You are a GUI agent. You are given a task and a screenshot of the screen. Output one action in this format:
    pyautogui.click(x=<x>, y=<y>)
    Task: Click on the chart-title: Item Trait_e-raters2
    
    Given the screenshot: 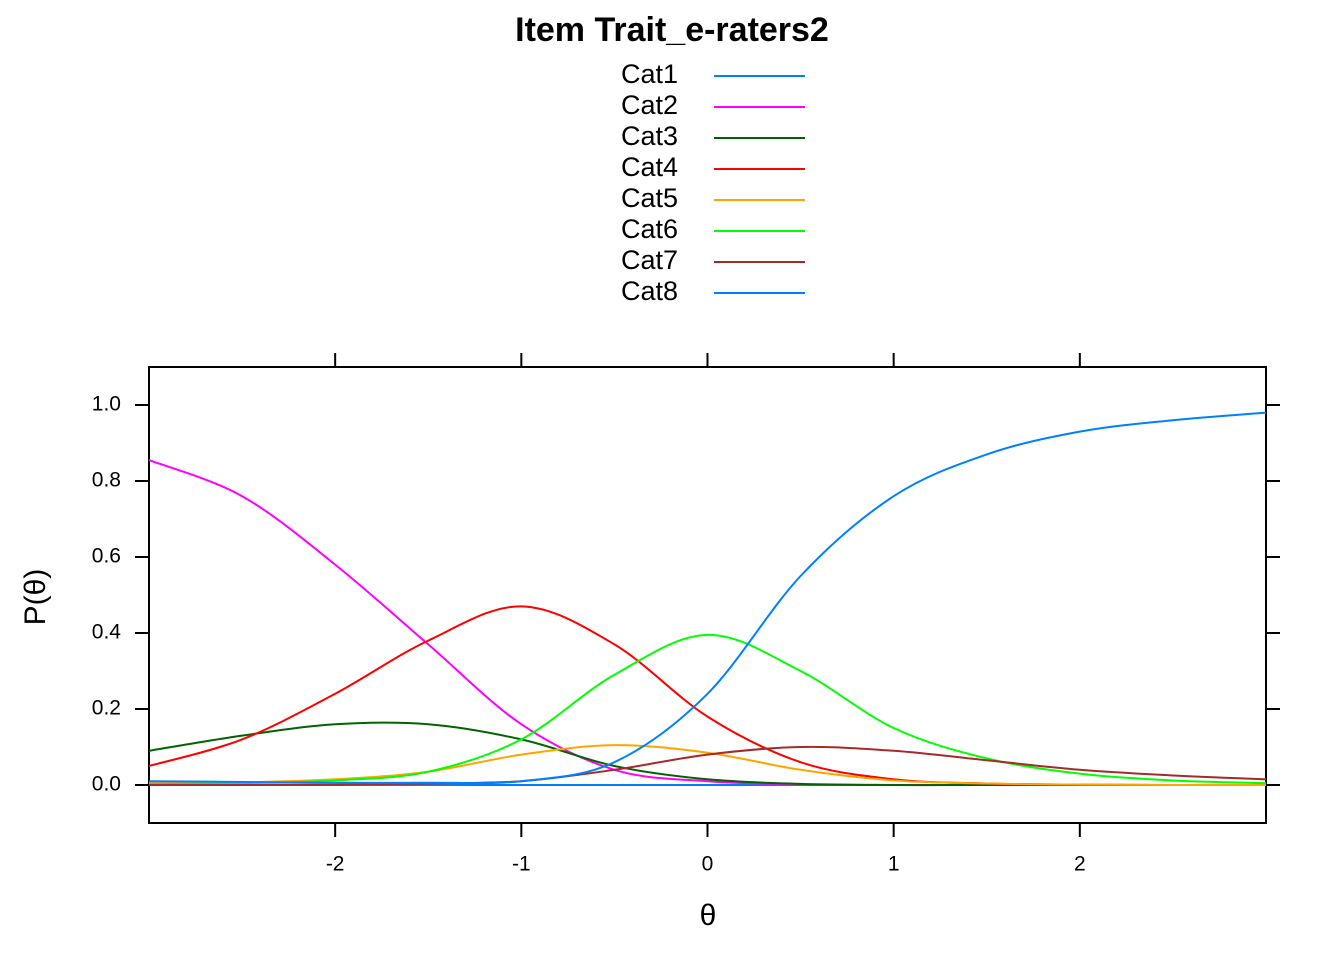 What is the action you would take?
    pyautogui.click(x=672, y=30)
    